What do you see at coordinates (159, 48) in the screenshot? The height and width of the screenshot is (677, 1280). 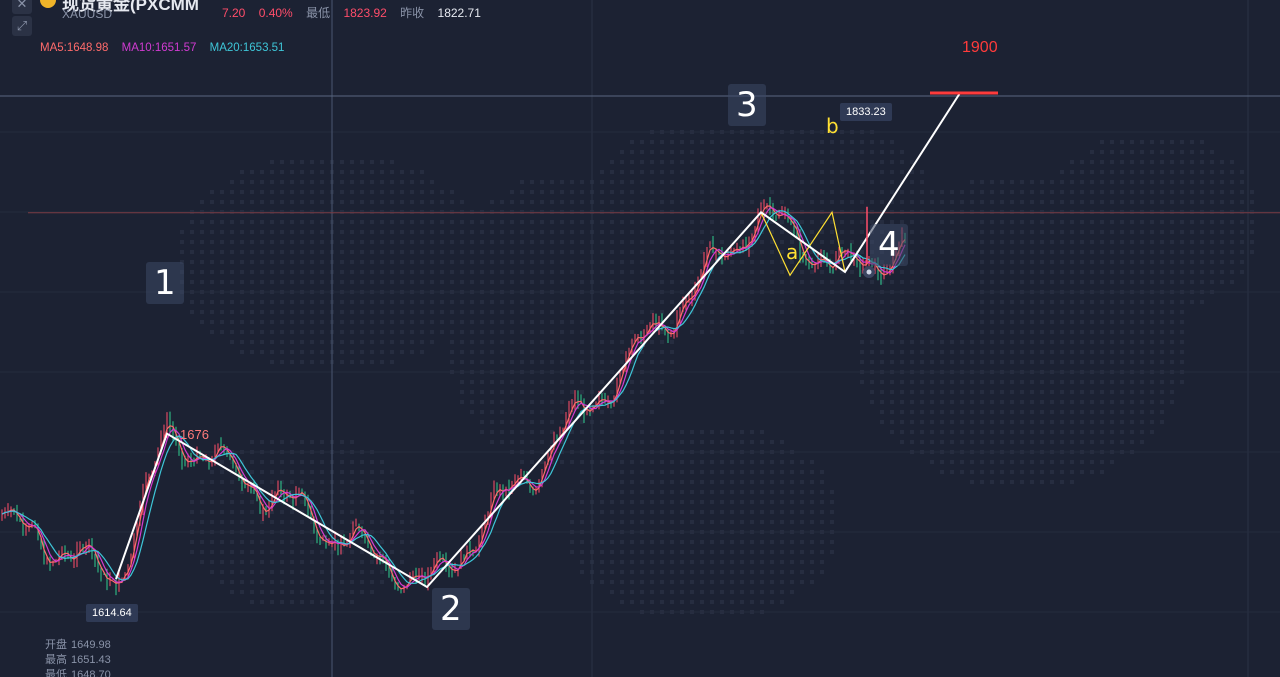 I see `ma10-label: MA10:1651.57` at bounding box center [159, 48].